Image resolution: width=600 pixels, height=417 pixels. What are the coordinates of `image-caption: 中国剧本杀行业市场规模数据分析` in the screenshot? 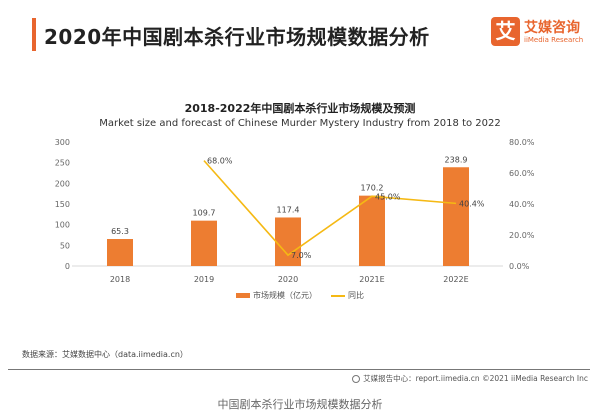 It's located at (300, 404).